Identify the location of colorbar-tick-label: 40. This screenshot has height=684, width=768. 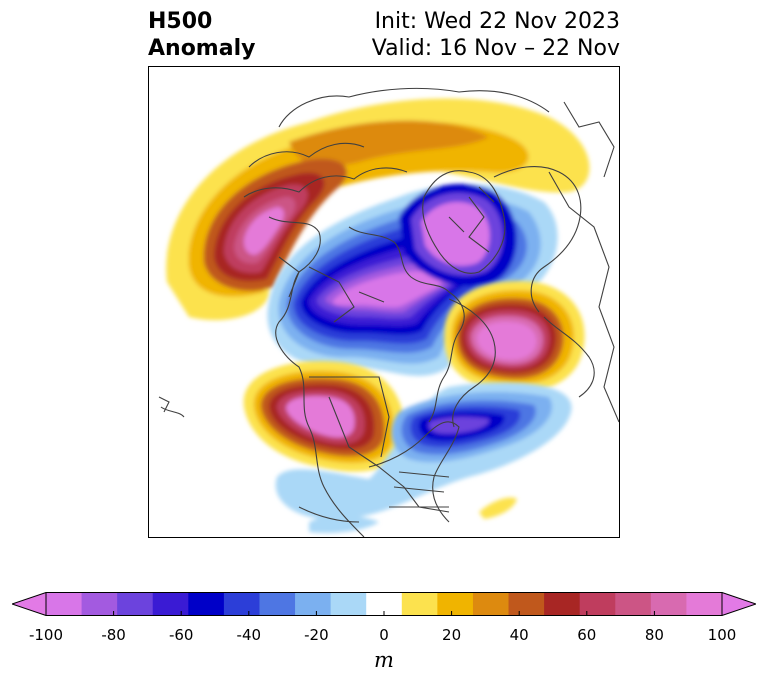
(519, 635).